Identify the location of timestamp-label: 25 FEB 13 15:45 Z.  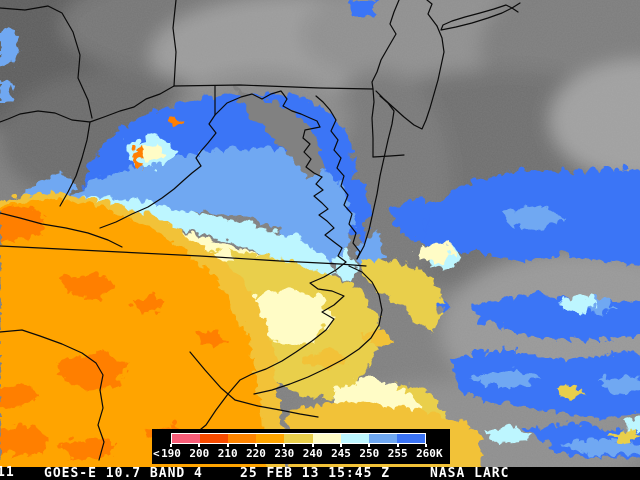
(315, 473).